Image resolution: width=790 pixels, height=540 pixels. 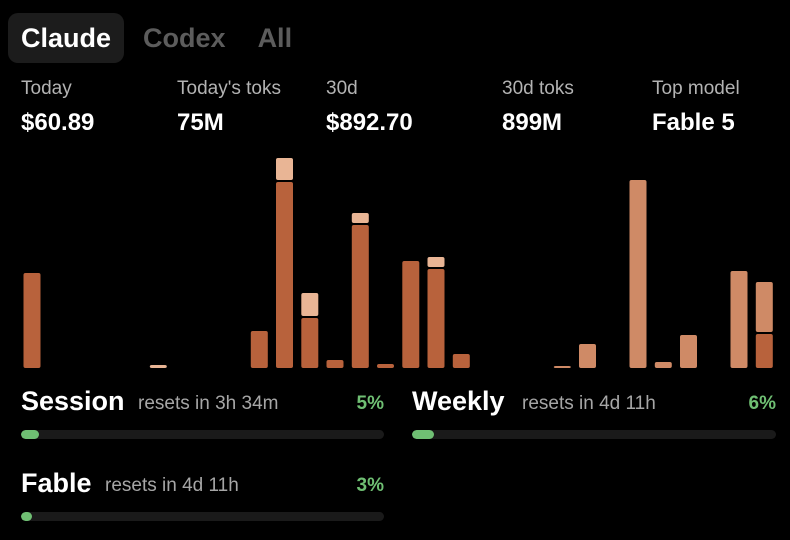 What do you see at coordinates (532, 122) in the screenshot?
I see `stat-value: 899M` at bounding box center [532, 122].